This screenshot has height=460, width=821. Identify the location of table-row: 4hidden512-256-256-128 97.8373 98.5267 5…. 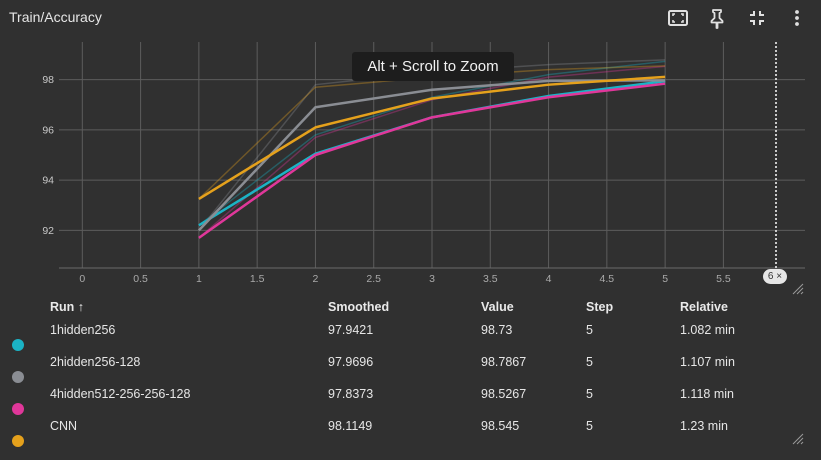
(410, 403).